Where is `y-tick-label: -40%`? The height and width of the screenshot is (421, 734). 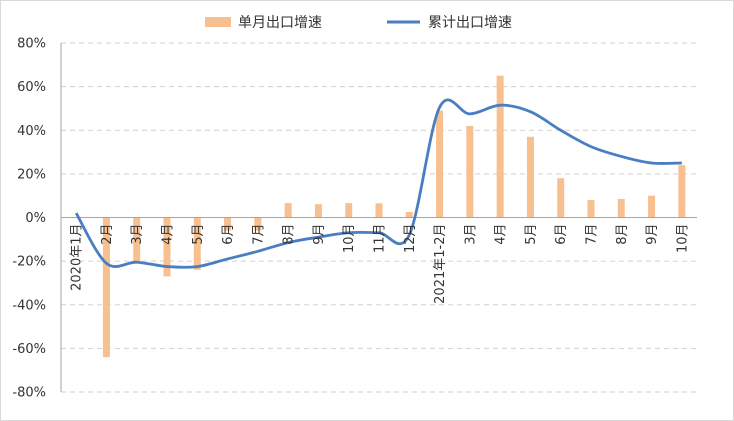
y-tick-label: -40% is located at coordinates (29, 305).